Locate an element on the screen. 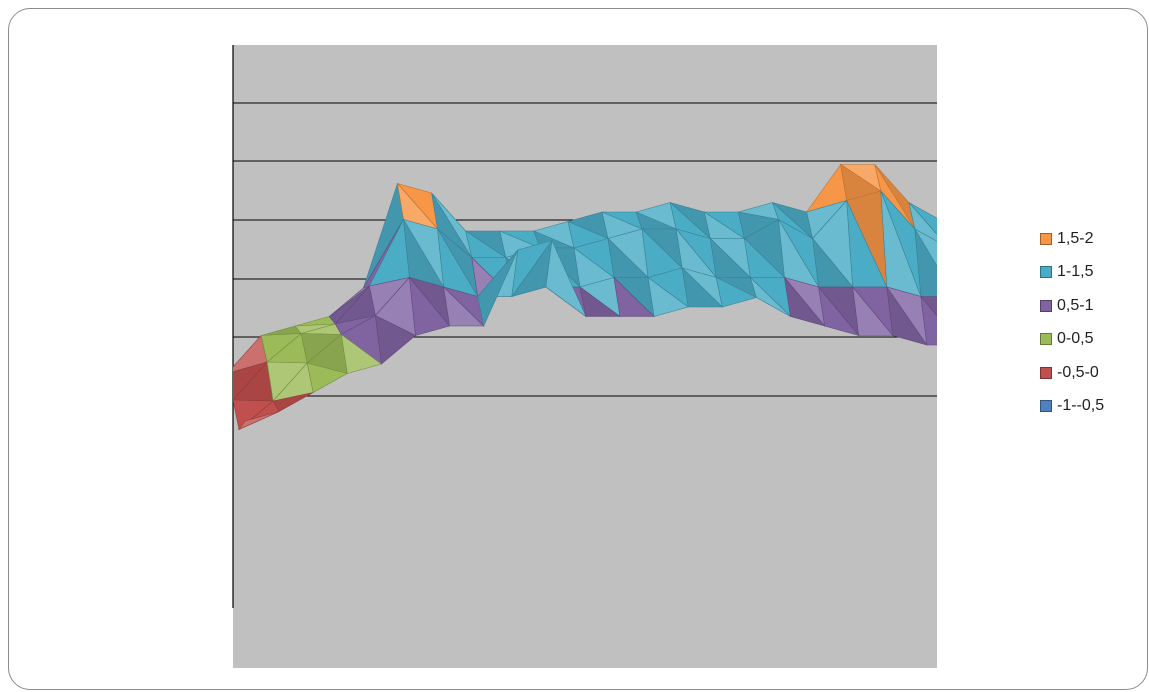 The height and width of the screenshot is (692, 1149). legend-item: 0-0,5 is located at coordinates (1092, 340).